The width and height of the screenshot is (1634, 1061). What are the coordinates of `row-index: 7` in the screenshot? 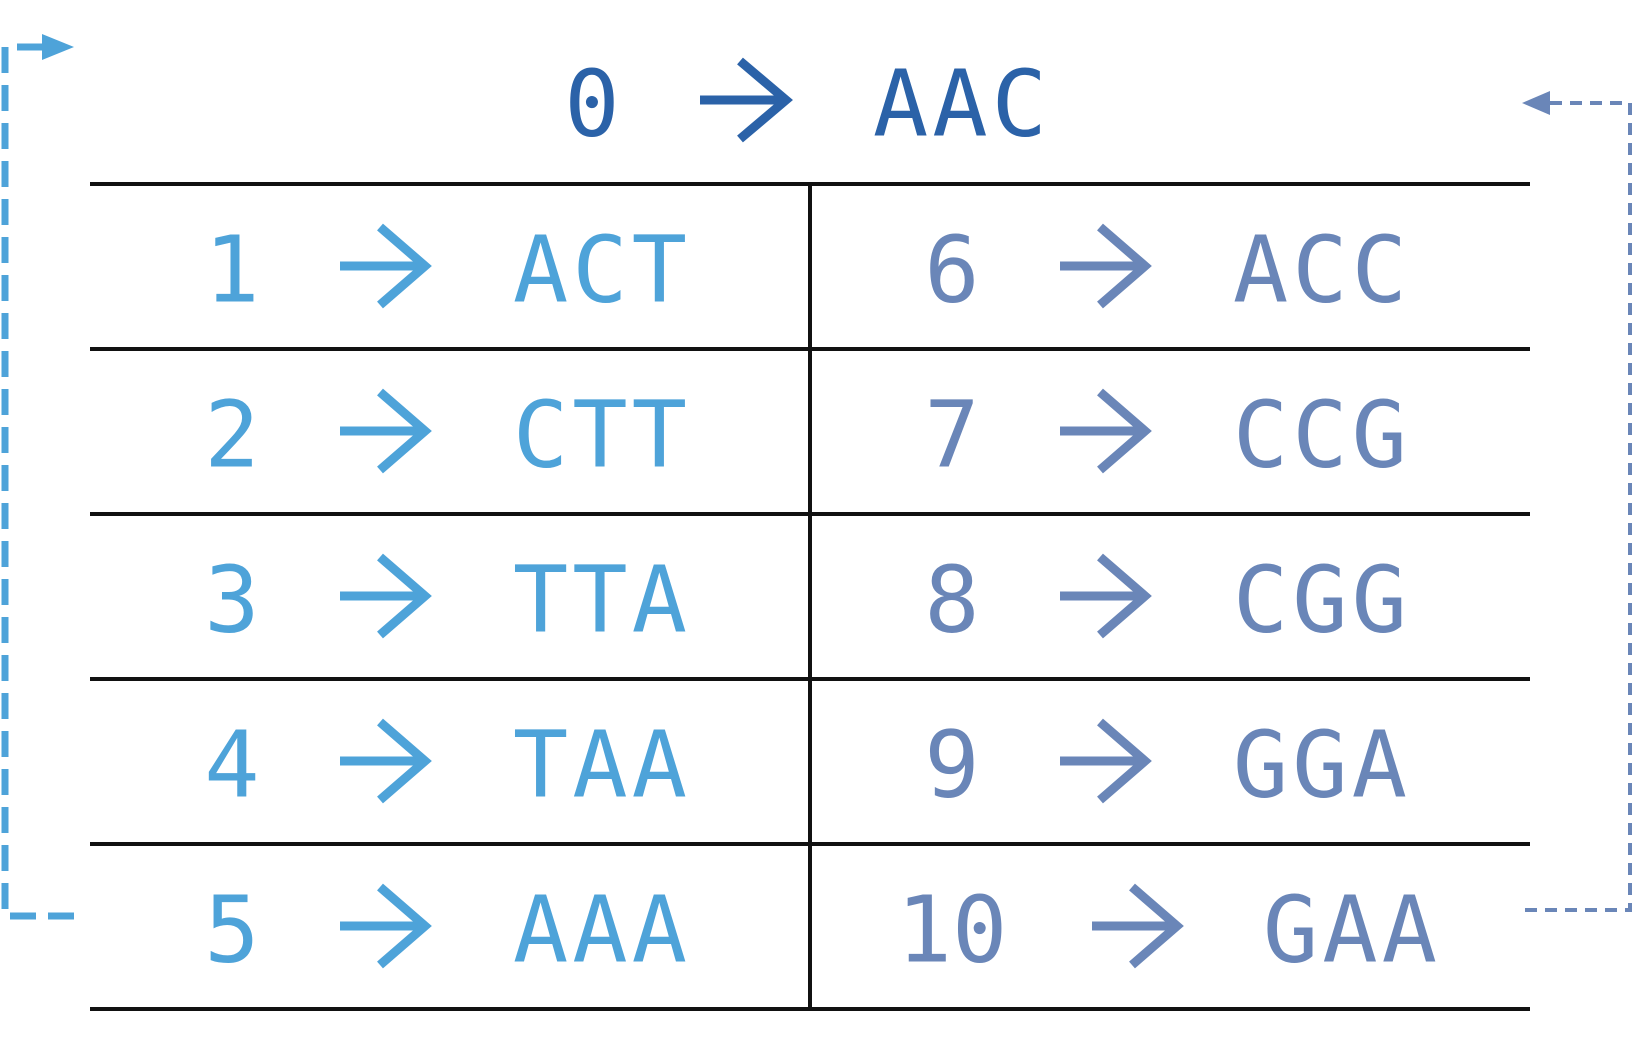 It's located at (951, 435).